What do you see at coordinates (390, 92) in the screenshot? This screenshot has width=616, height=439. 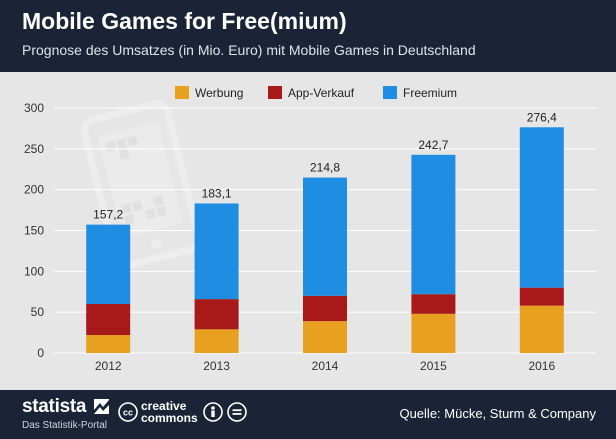 I see `legend-swatch-freemium` at bounding box center [390, 92].